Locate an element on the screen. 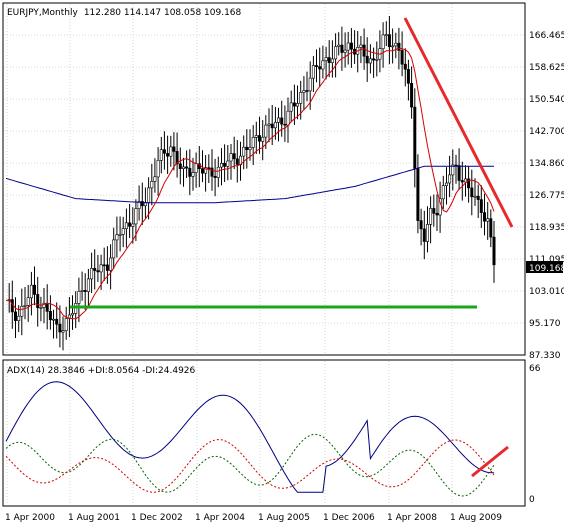 The height and width of the screenshot is (526, 564). price-axis-label: 95.170 is located at coordinates (545, 324).